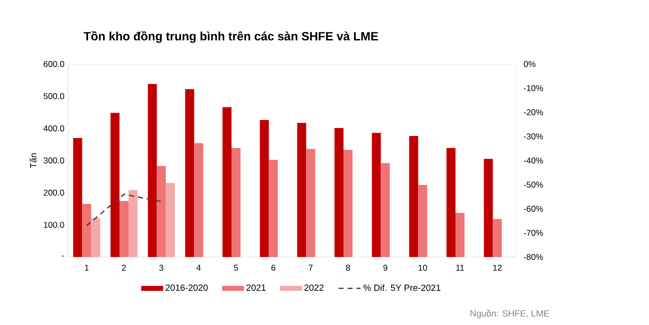 This screenshot has width=649, height=325. What do you see at coordinates (423, 267) in the screenshot?
I see `x-tick-label: 10` at bounding box center [423, 267].